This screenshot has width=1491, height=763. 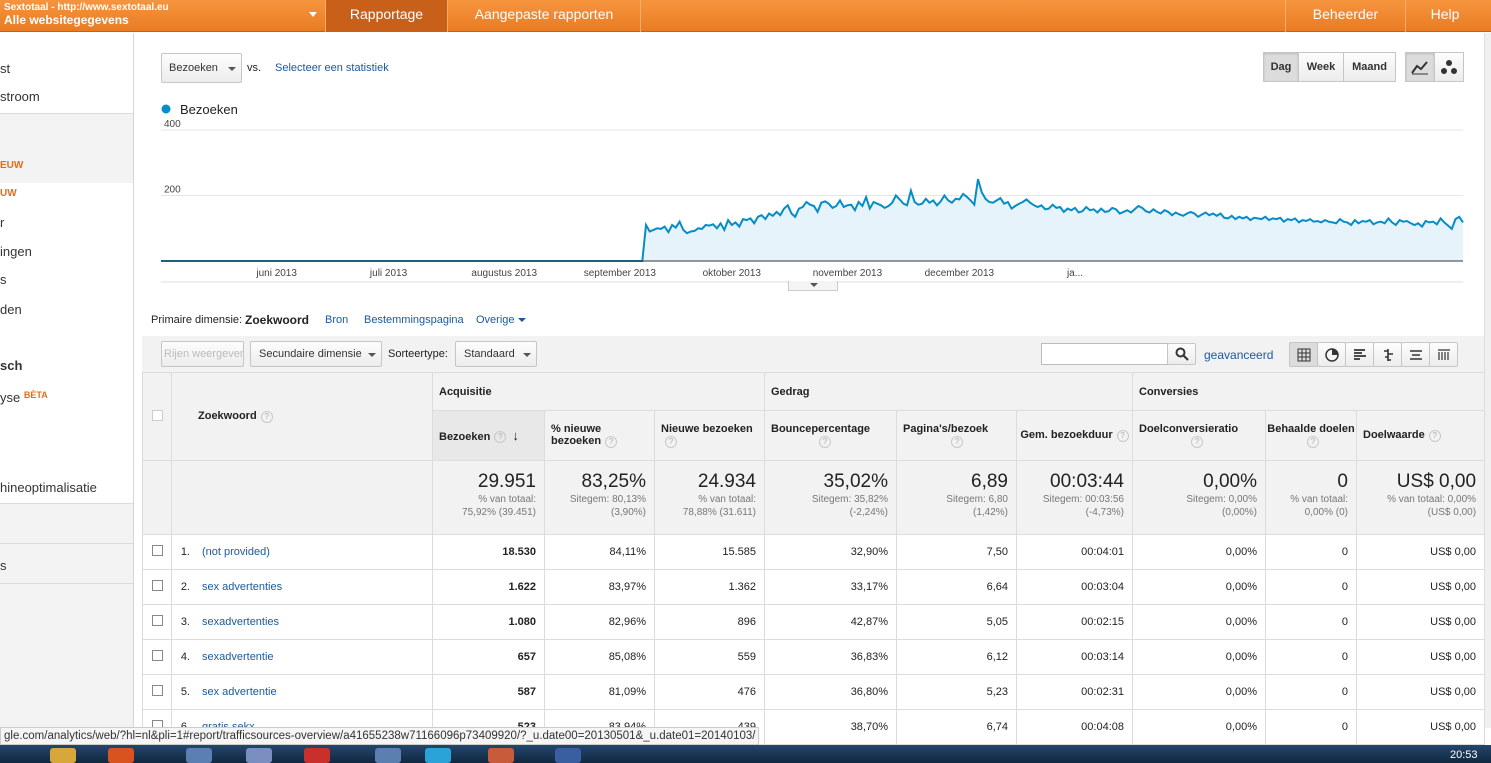 I want to click on keyword-link: sexadvertenties, so click(x=241, y=622).